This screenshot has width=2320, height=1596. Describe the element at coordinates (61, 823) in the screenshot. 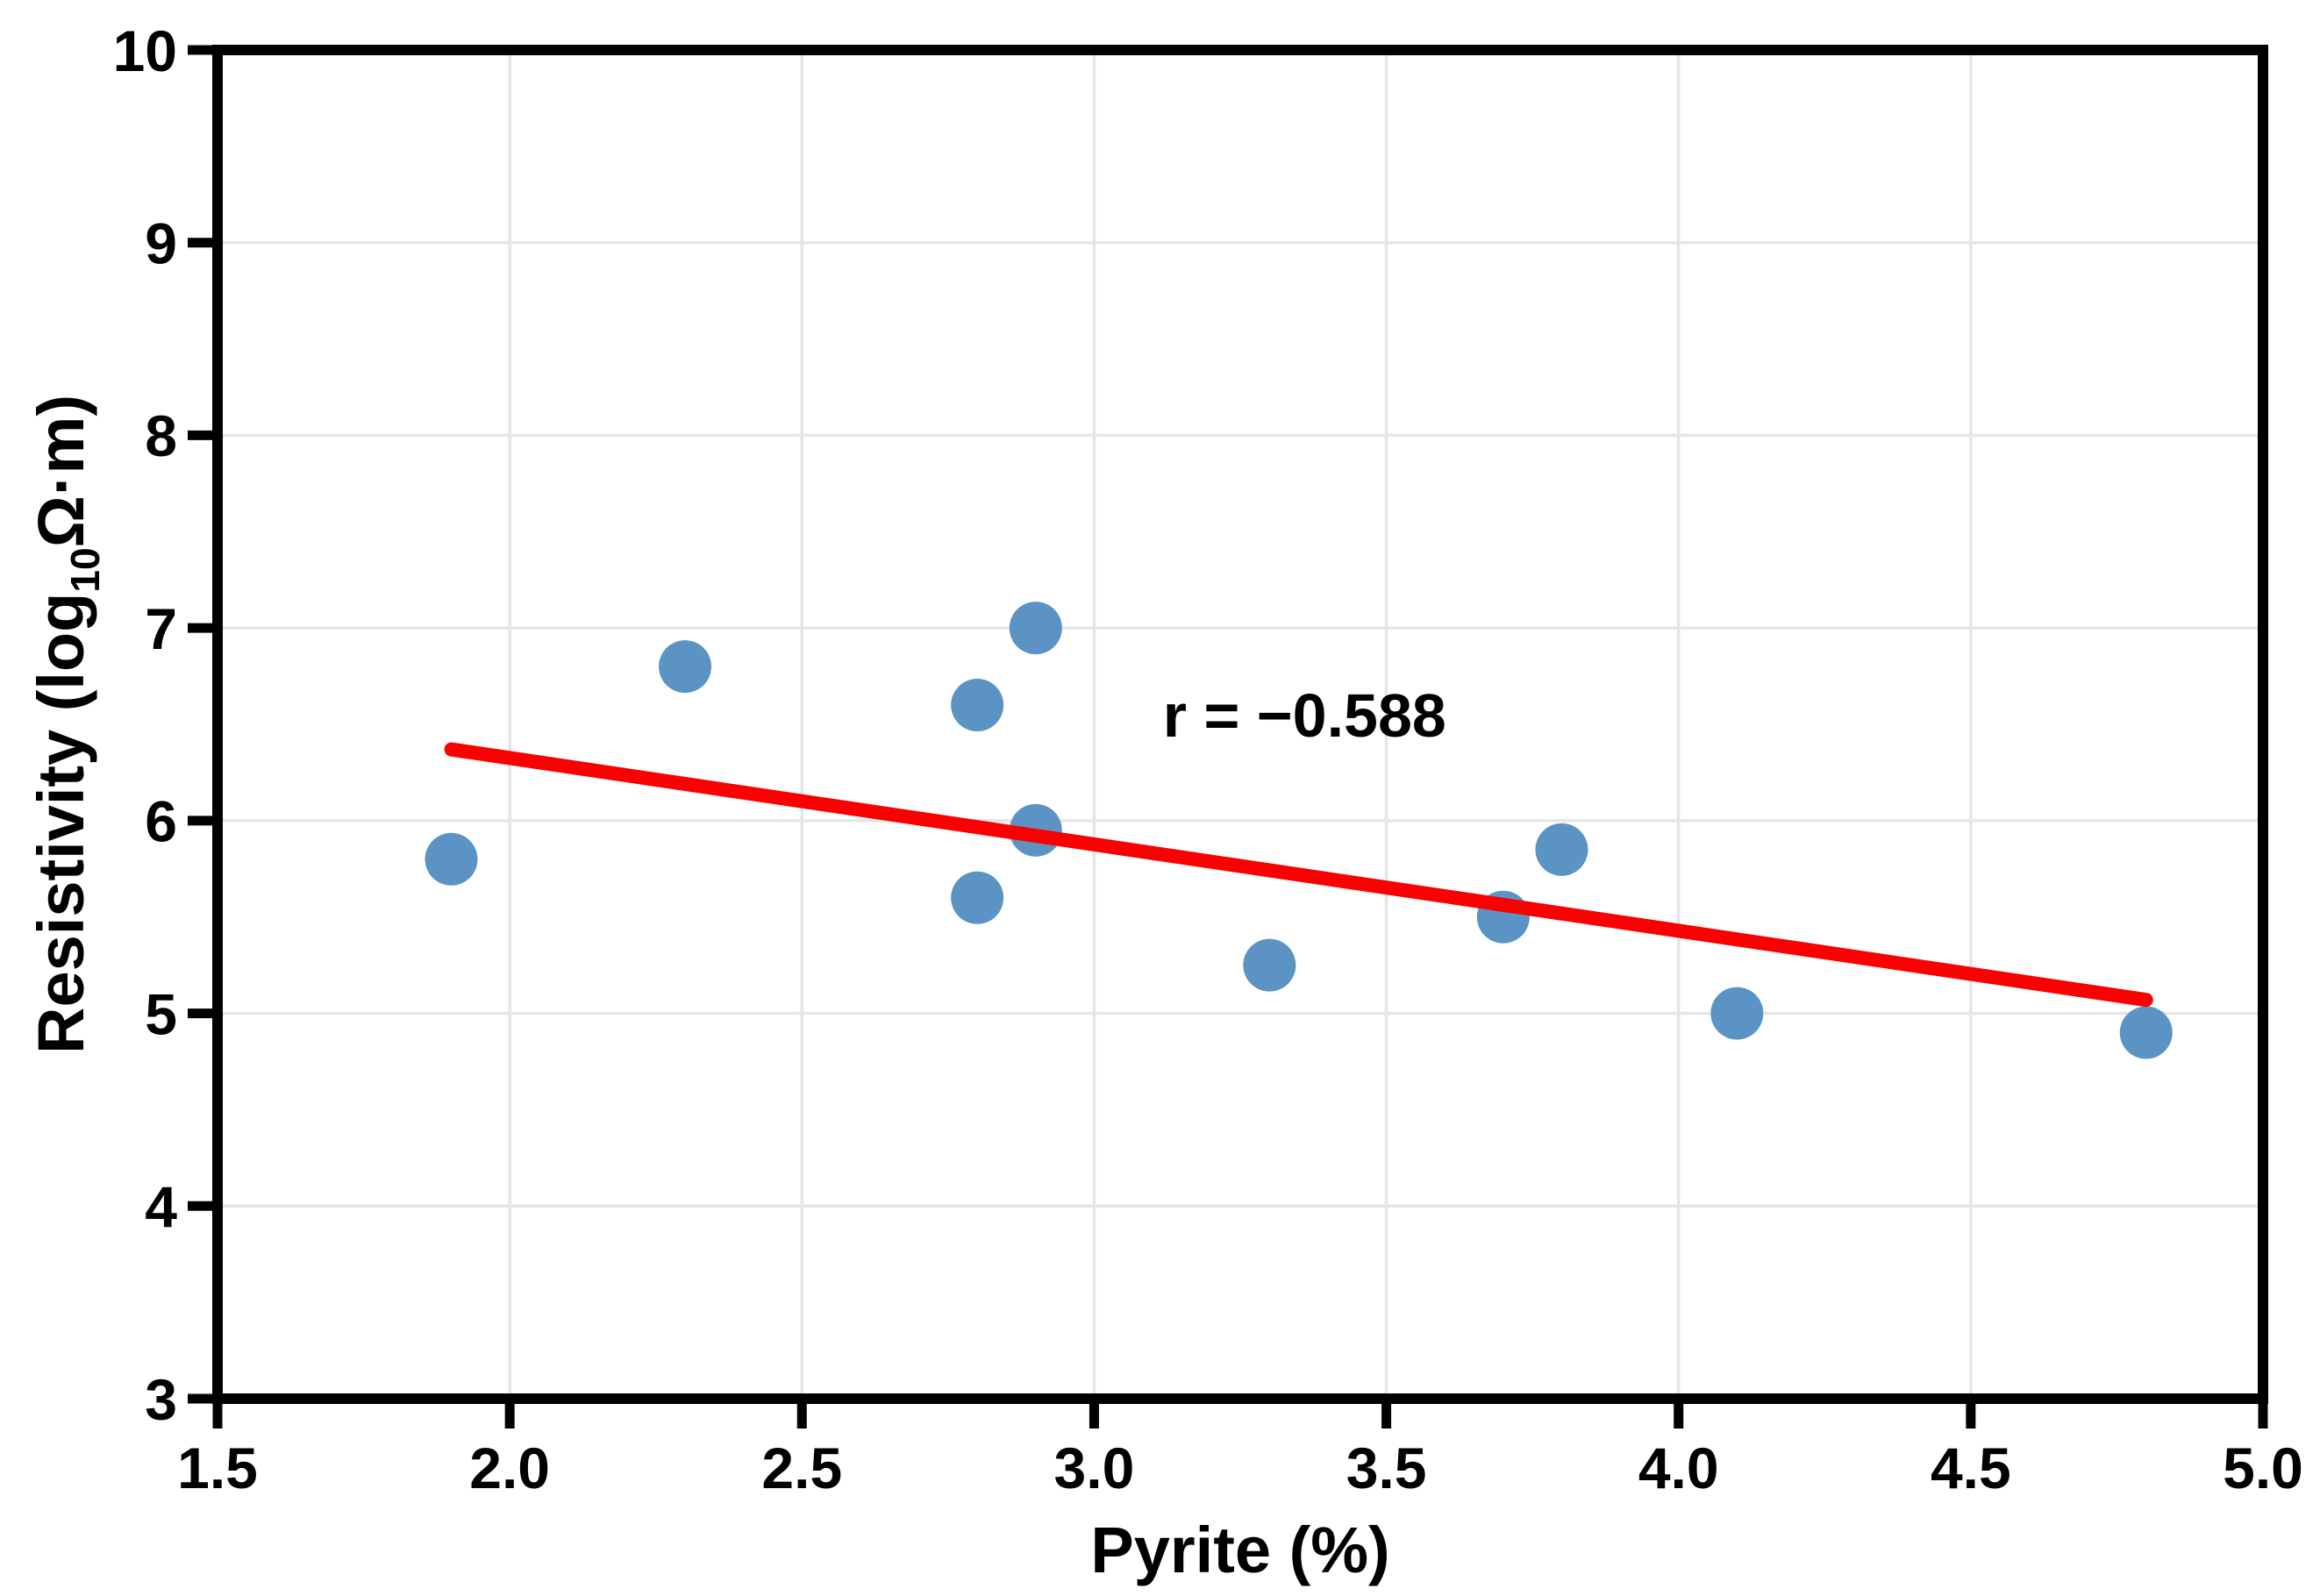

I see `y-axis-title-prefix: Resistivity (log` at that location.